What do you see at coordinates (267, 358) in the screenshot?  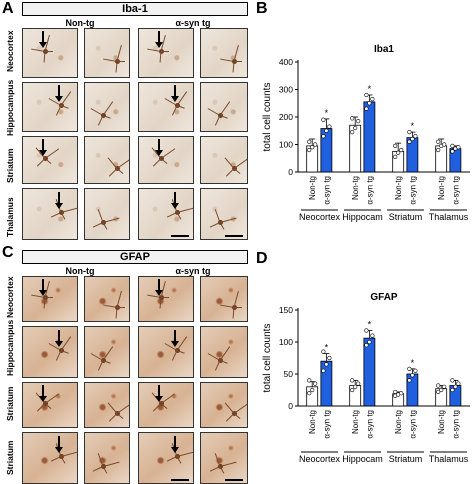 I see `y-axis-label: total cell counts` at bounding box center [267, 358].